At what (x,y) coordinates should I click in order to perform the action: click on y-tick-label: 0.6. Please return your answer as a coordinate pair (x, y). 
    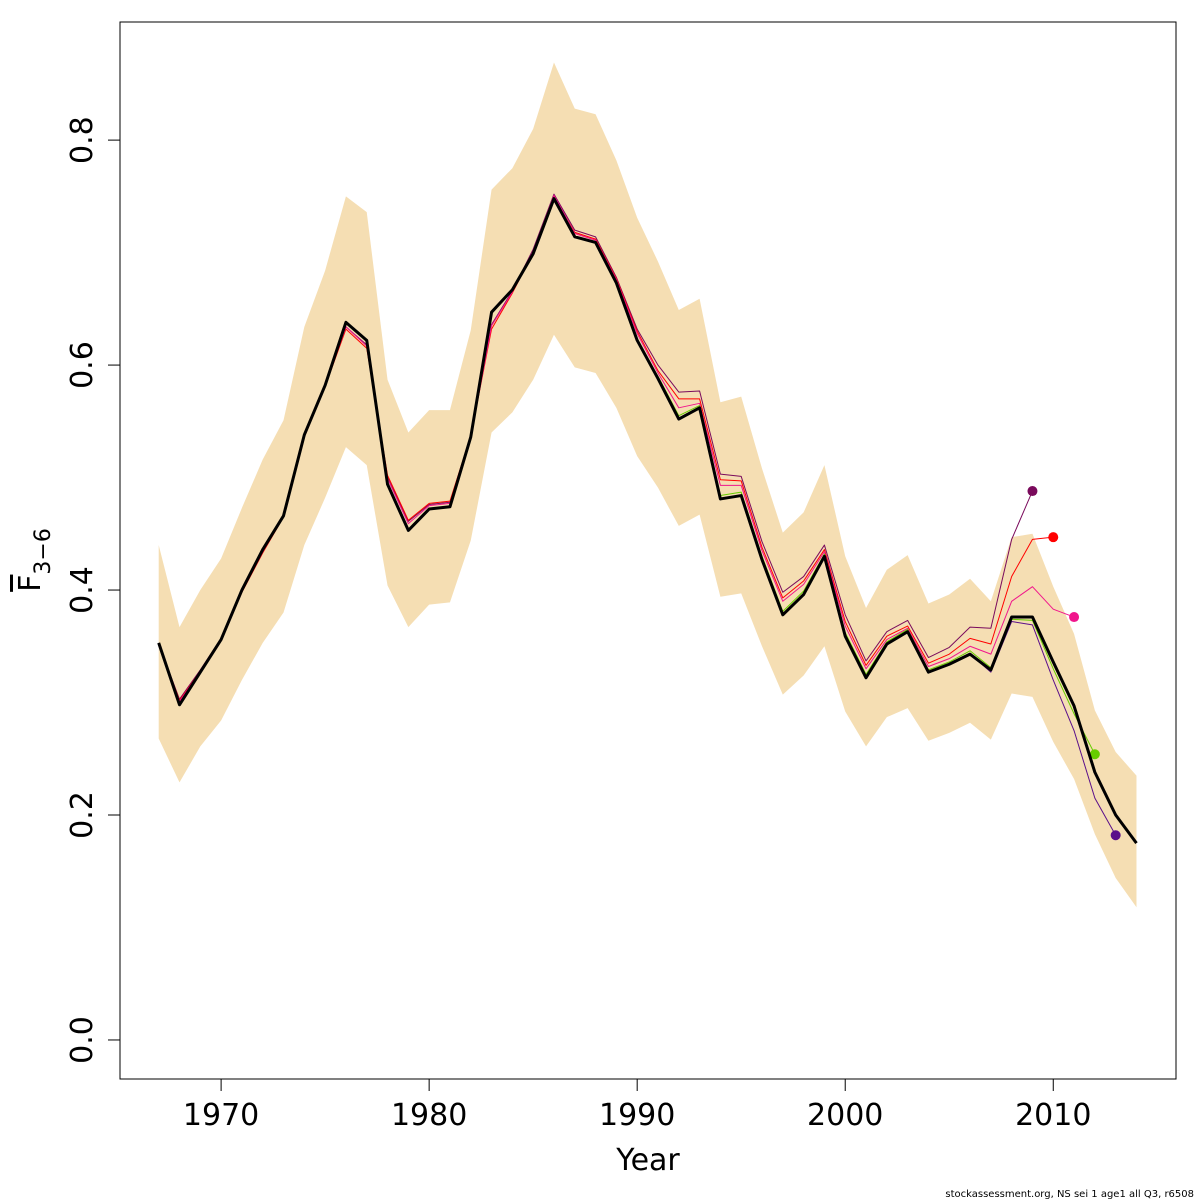
    Looking at the image, I should click on (82, 365).